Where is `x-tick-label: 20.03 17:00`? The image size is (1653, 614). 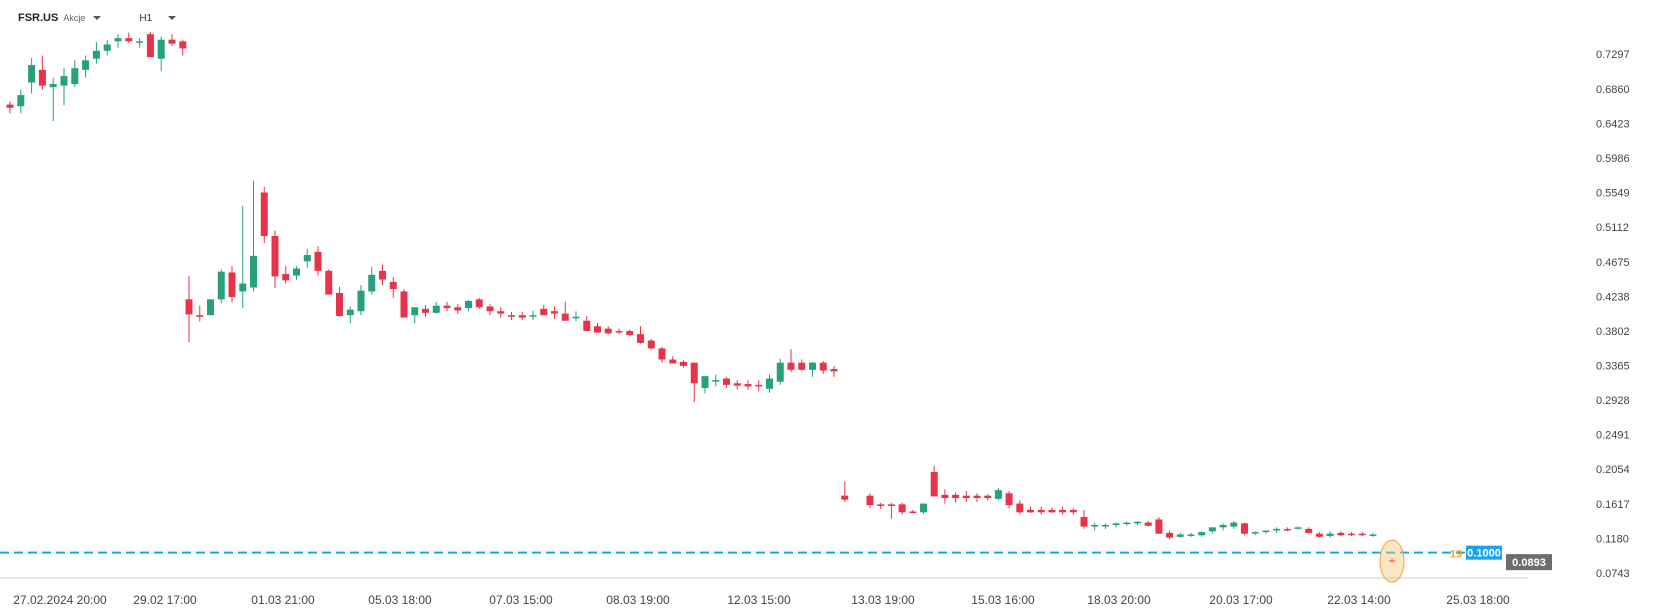
x-tick-label: 20.03 17:00 is located at coordinates (1241, 600).